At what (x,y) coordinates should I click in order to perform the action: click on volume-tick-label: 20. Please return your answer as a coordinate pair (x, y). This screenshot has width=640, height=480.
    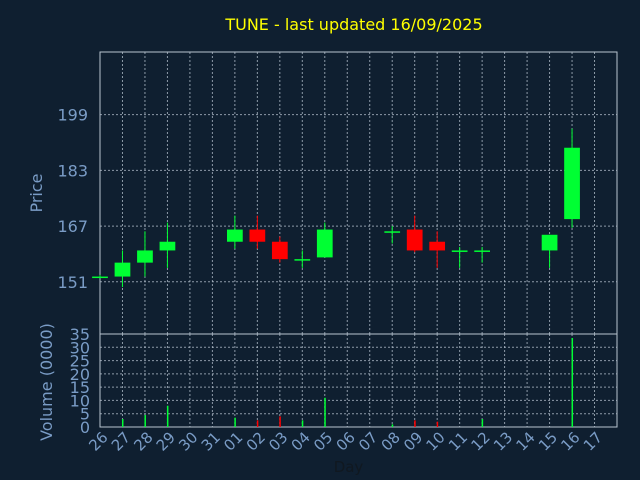
    Looking at the image, I should click on (80, 374).